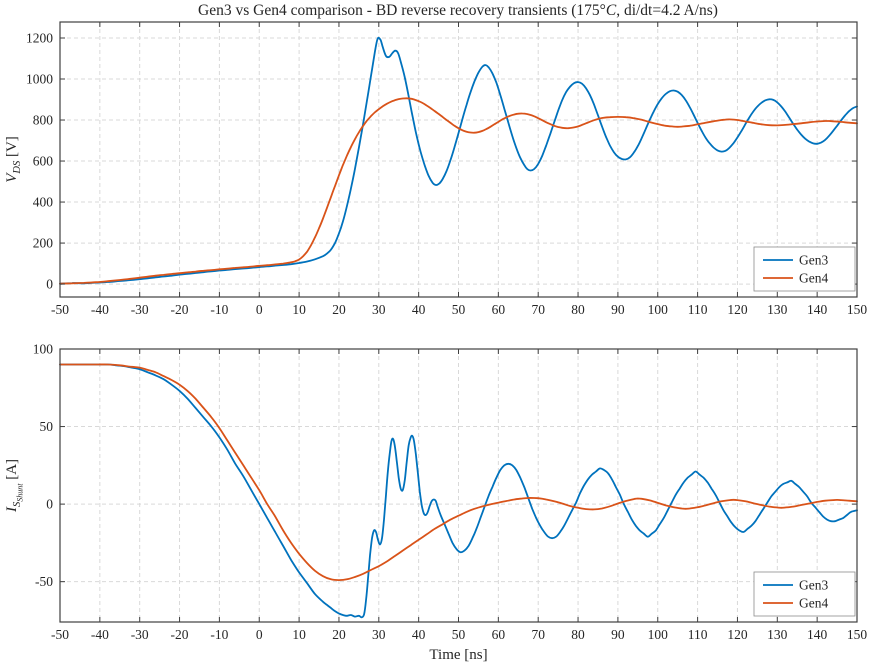 The image size is (870, 669). What do you see at coordinates (43, 161) in the screenshot?
I see `y-tick-label: 600` at bounding box center [43, 161].